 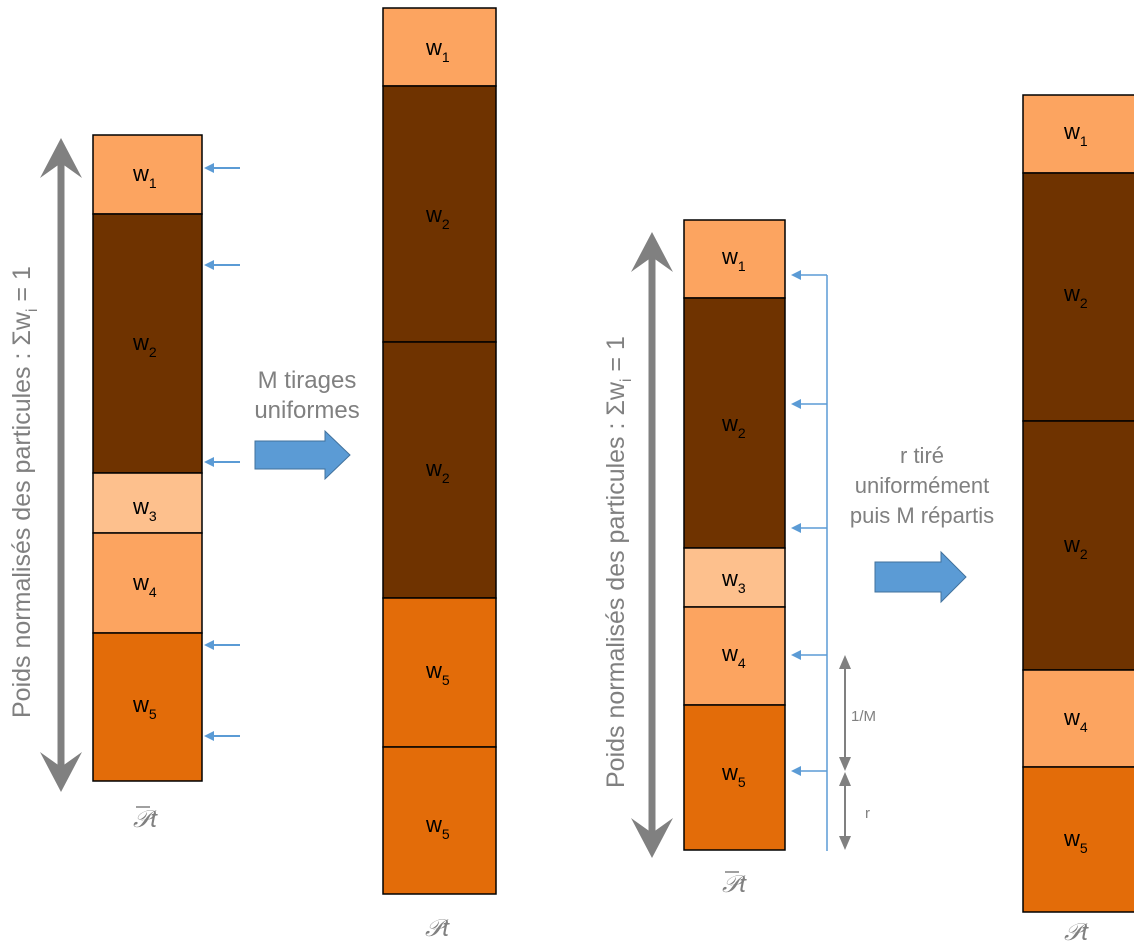 I want to click on multinomial-transition-arrow, so click(x=302, y=455).